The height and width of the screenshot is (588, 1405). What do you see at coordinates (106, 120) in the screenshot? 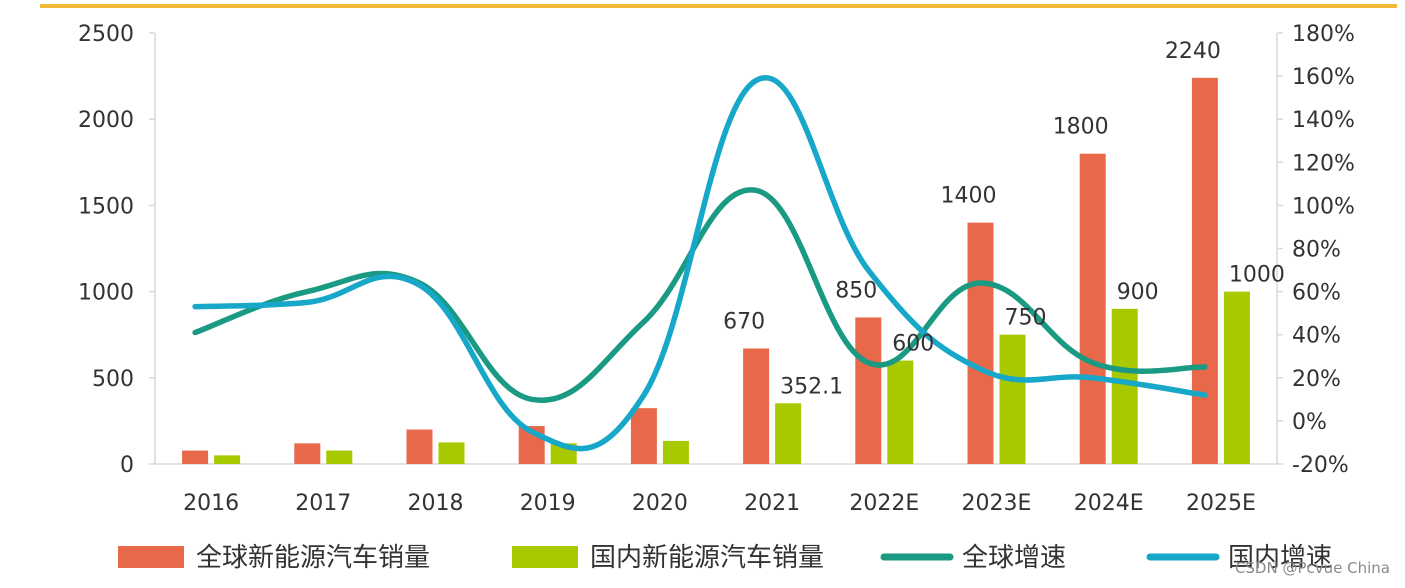
I see `y-left-tick-label: 2000` at bounding box center [106, 120].